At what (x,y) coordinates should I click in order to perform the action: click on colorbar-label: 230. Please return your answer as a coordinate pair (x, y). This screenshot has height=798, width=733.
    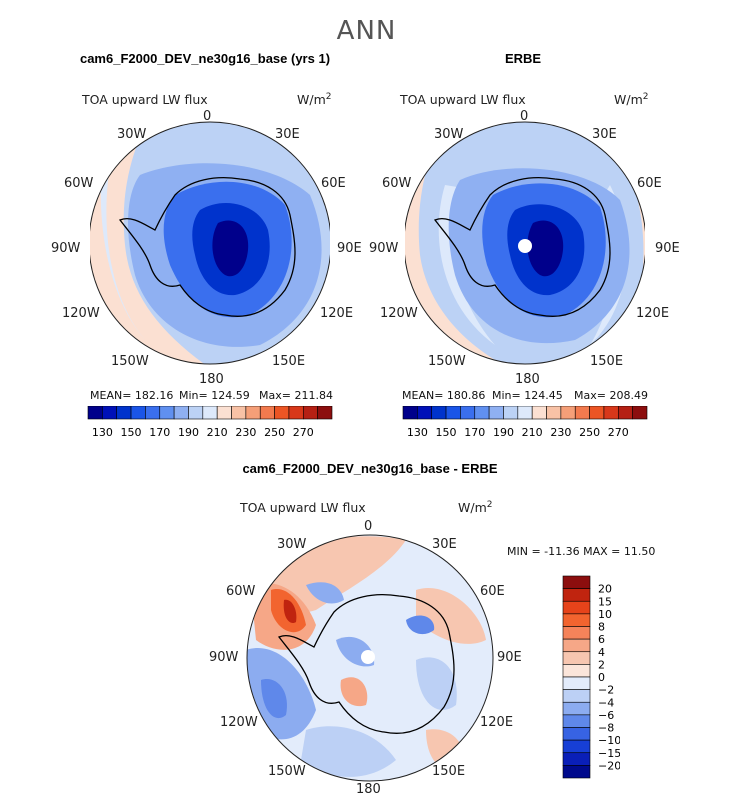
    Looking at the image, I should click on (245, 432).